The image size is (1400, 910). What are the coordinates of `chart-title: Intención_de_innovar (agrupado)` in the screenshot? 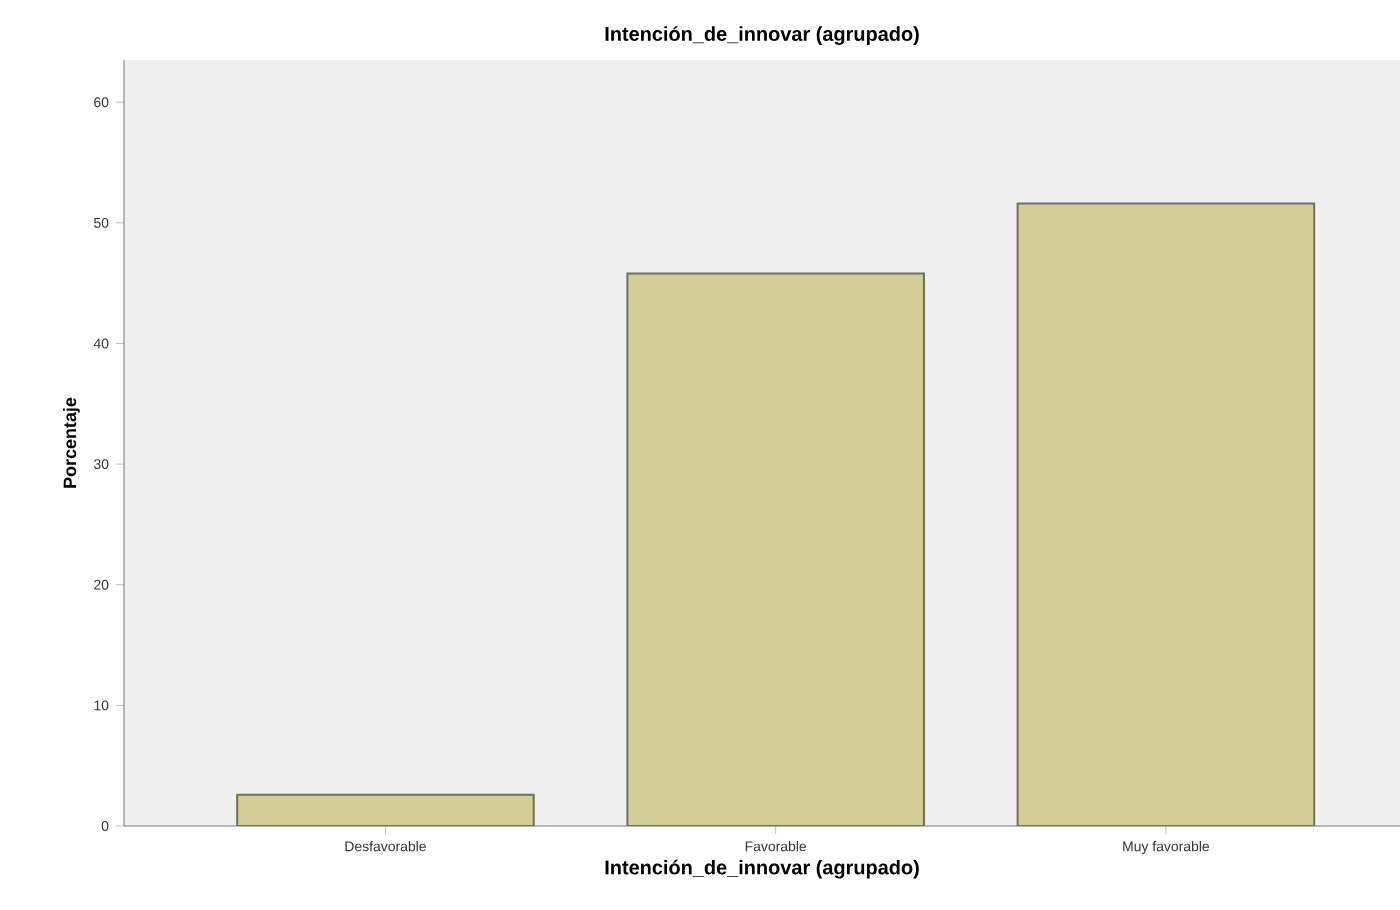 It's located at (762, 35).